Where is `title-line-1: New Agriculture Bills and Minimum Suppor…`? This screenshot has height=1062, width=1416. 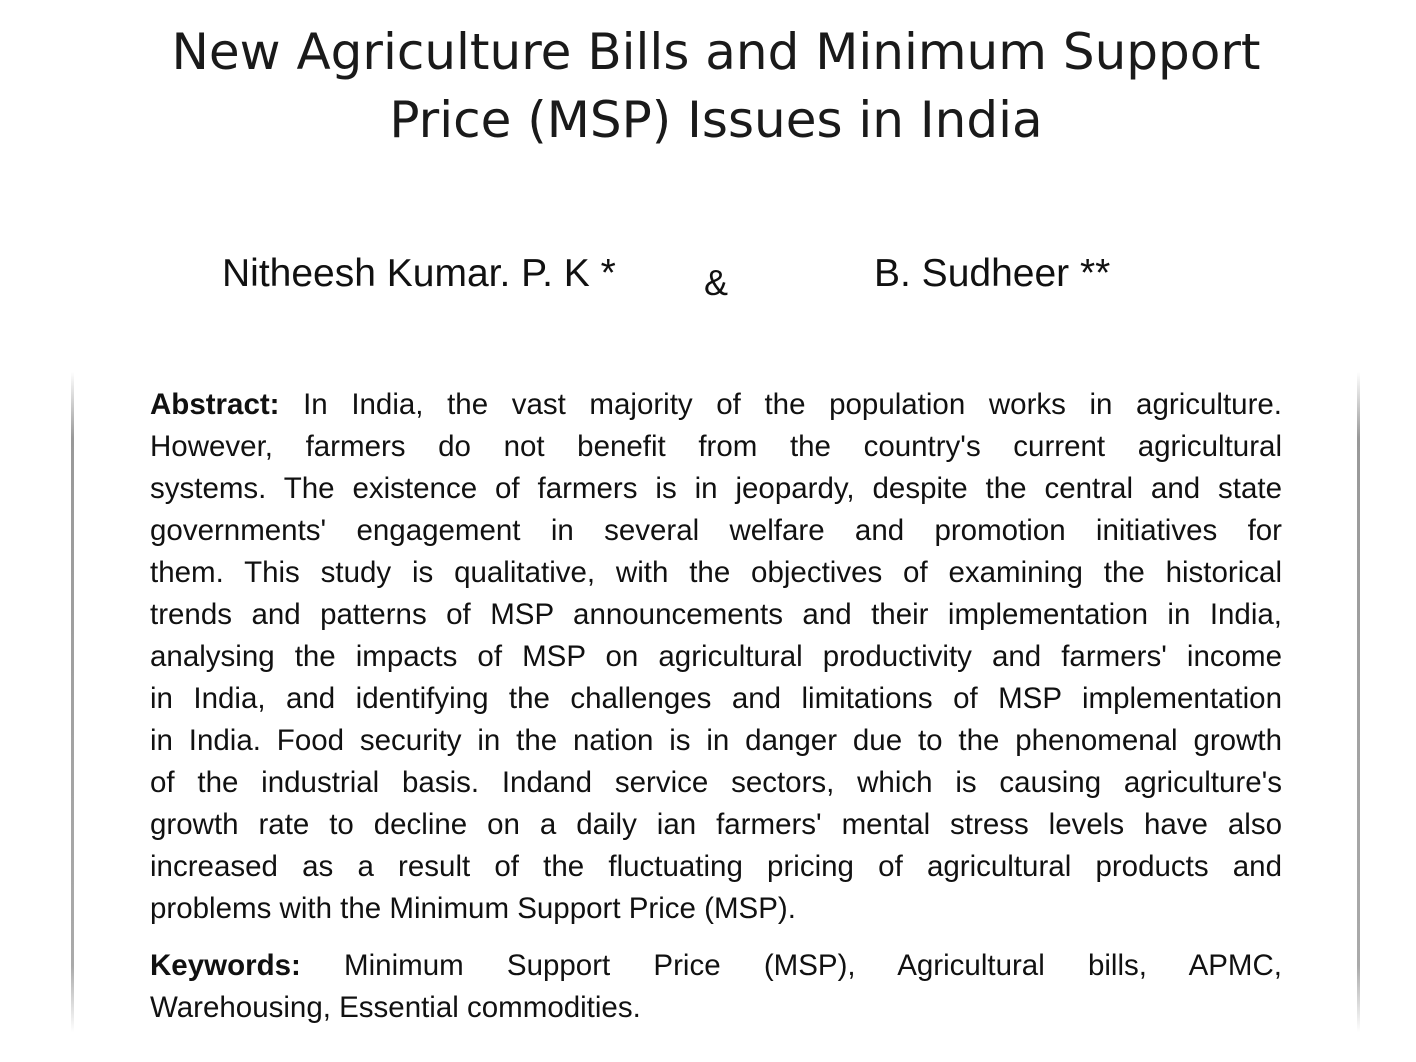
title-line-1: New Agriculture Bills and Minimum Suppor… is located at coordinates (716, 52).